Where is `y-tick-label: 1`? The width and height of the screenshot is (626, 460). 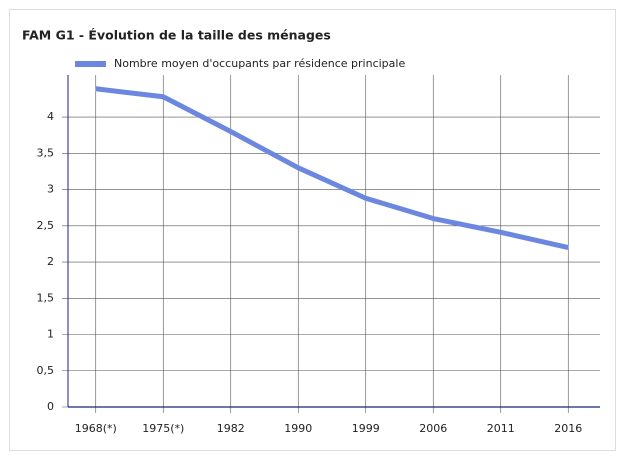 y-tick-label: 1 is located at coordinates (50, 334).